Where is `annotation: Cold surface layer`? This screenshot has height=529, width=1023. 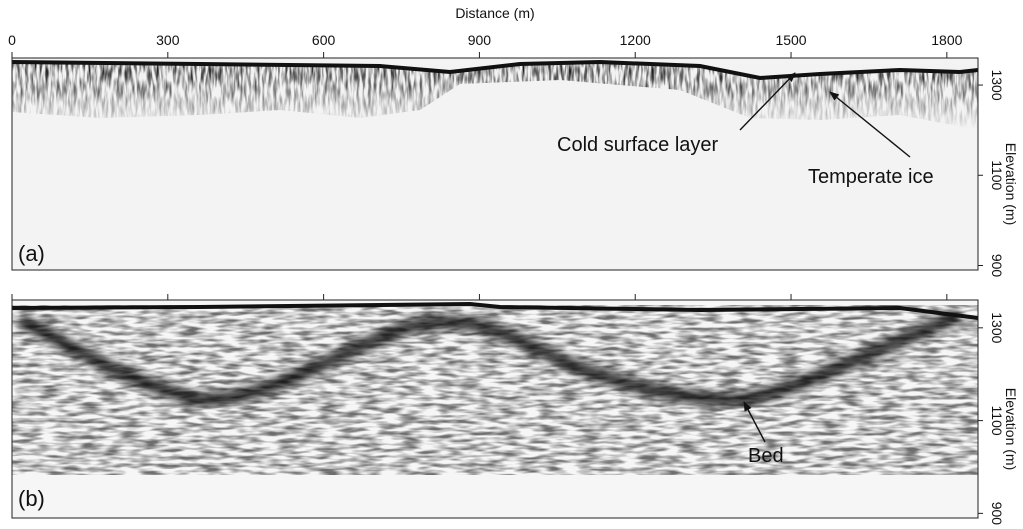 annotation: Cold surface layer is located at coordinates (676, 114).